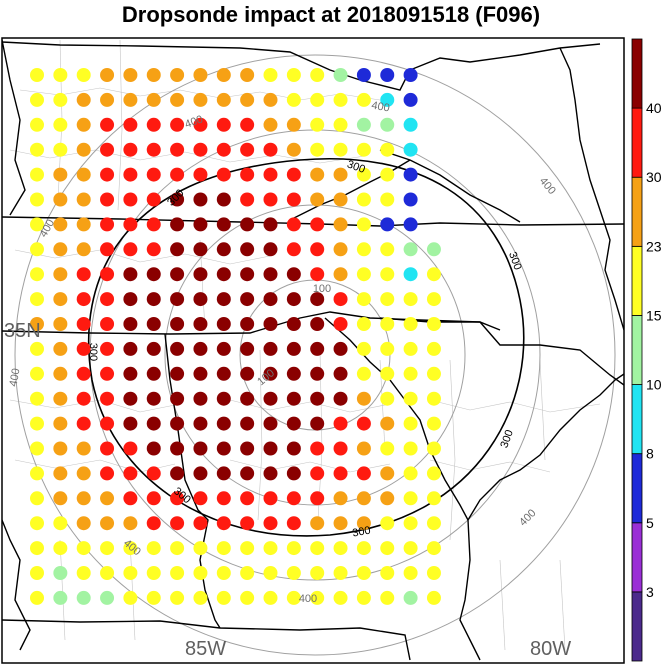  I want to click on contour-label: 300, so click(355, 167).